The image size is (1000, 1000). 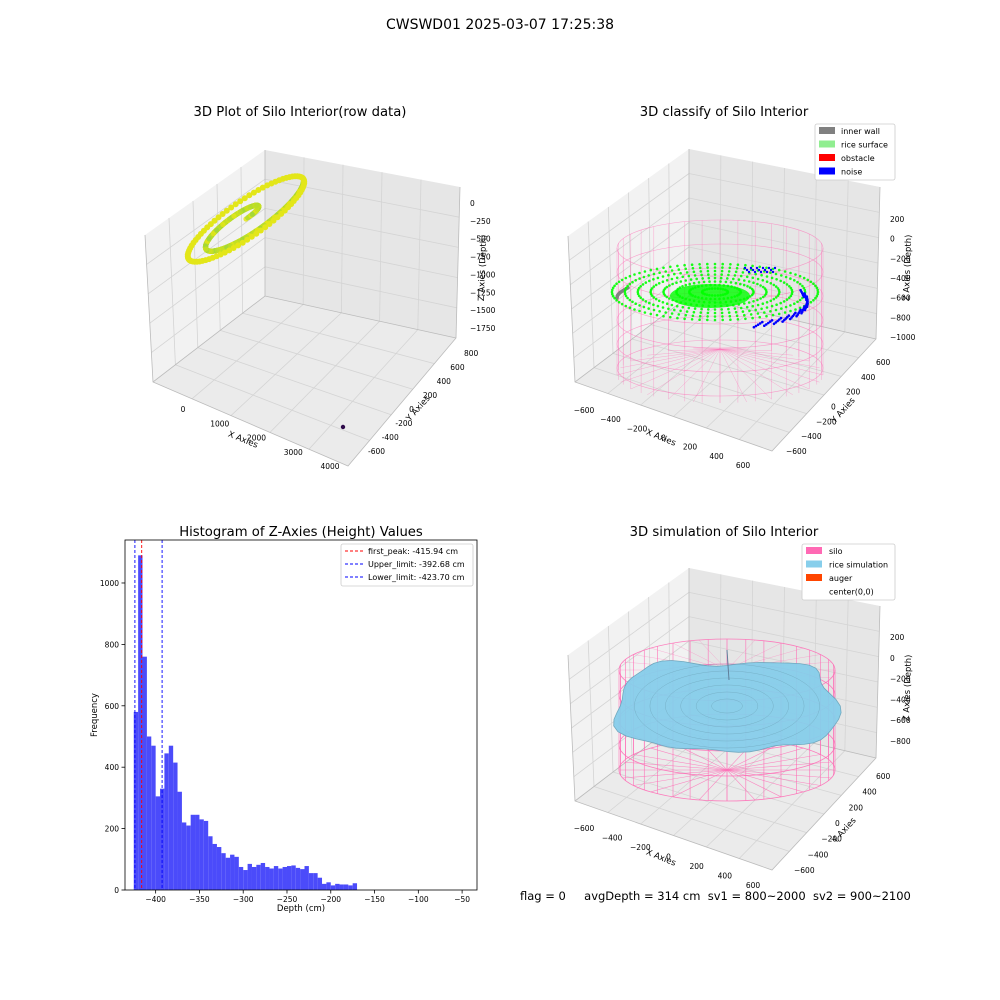 What do you see at coordinates (908, 267) in the screenshot?
I see `z-axis-label: Z Axies (Depth)` at bounding box center [908, 267].